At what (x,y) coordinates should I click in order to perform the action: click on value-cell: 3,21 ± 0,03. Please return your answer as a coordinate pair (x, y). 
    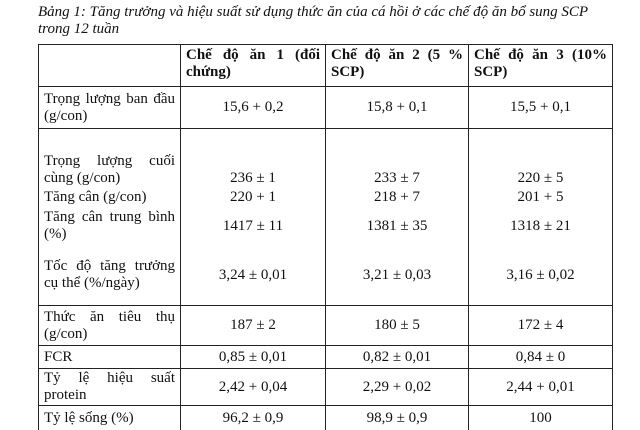
    Looking at the image, I should click on (397, 275).